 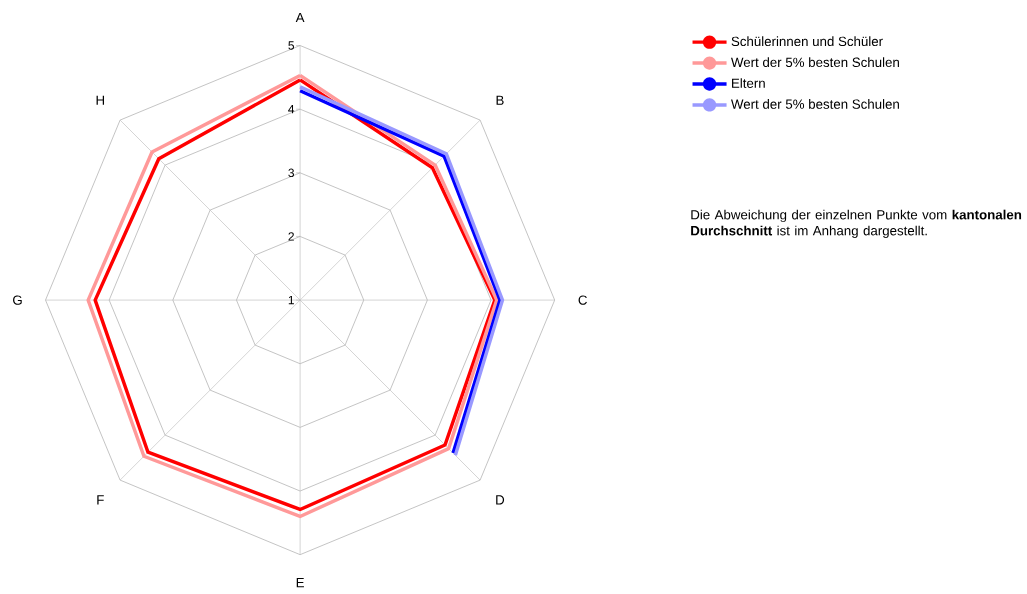 What do you see at coordinates (100, 500) in the screenshot?
I see `spoke-label: F` at bounding box center [100, 500].